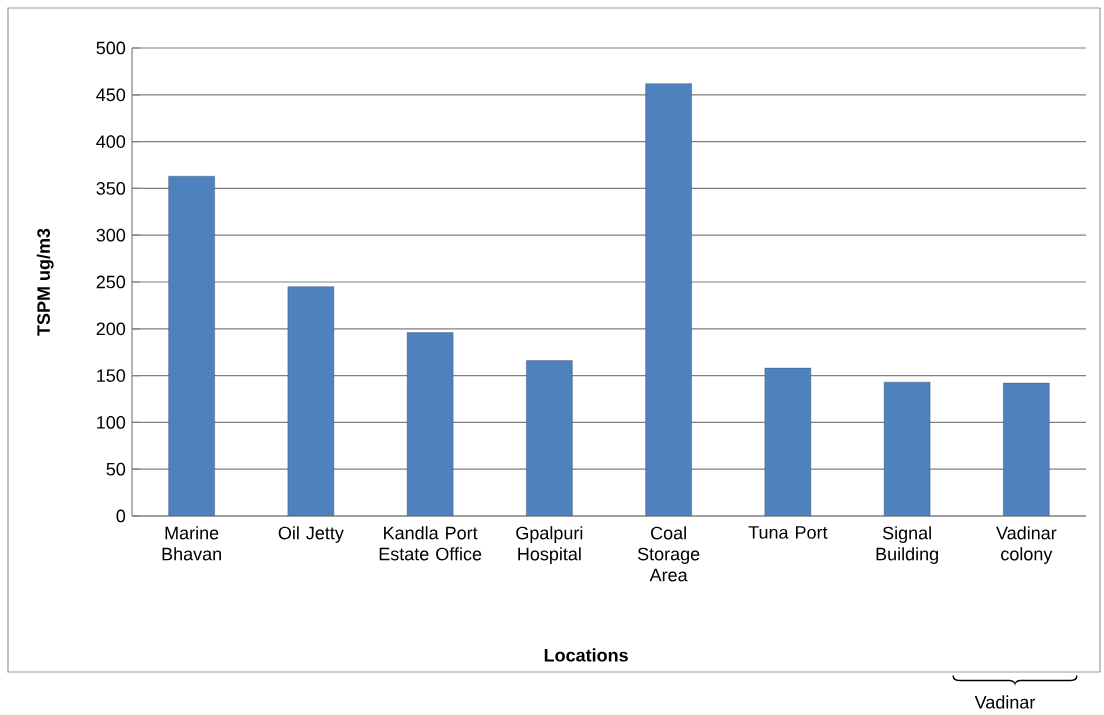  Describe the element at coordinates (111, 95) in the screenshot. I see `y-tick-label: 450` at that location.